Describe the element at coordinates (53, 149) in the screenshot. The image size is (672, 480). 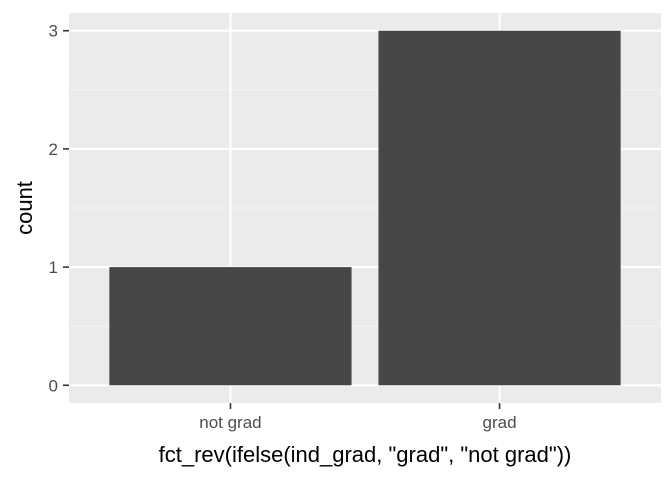
I see `y-tick-label: 2` at that location.